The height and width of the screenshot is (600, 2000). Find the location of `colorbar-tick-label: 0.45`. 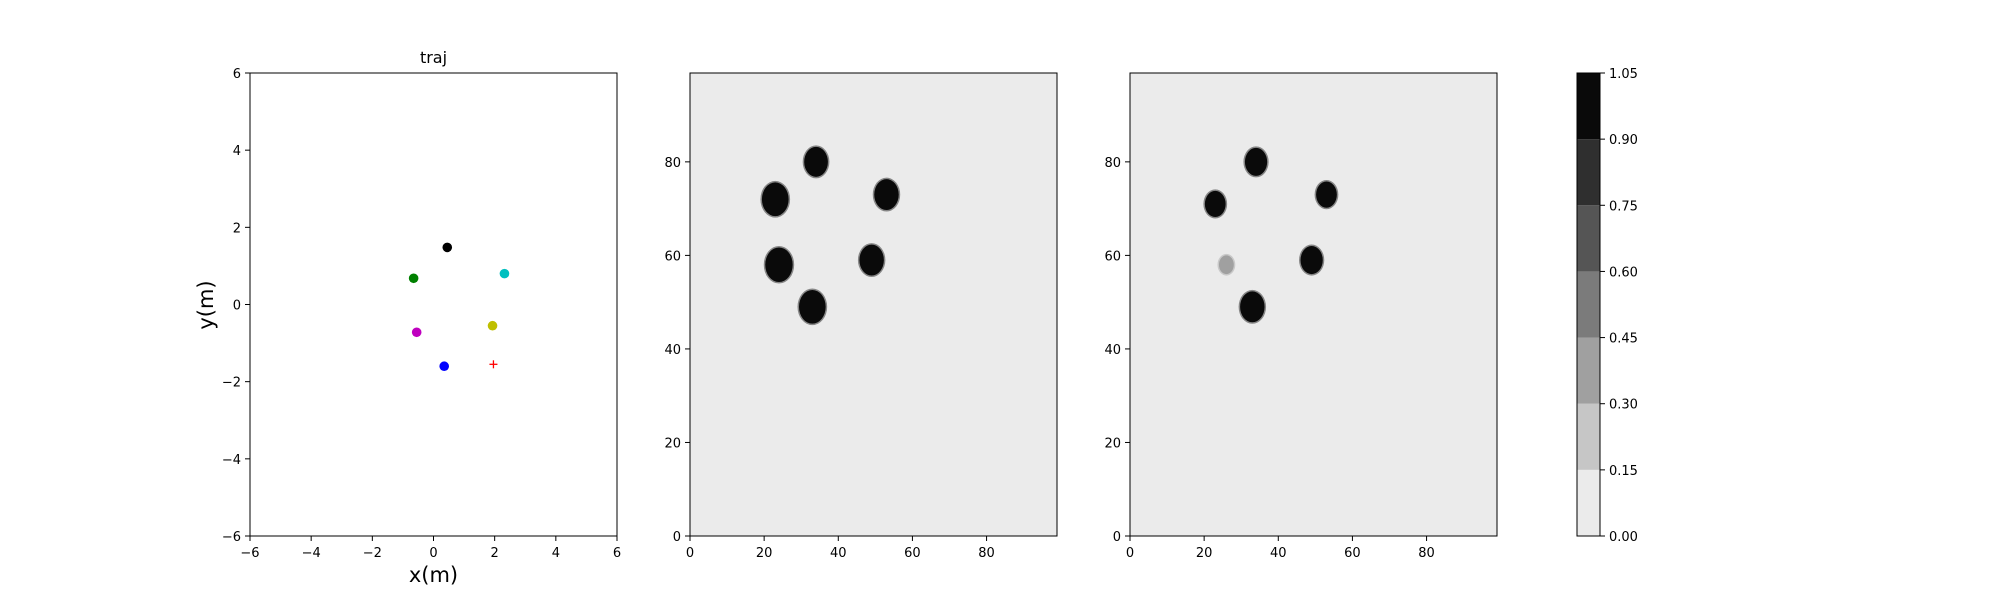

colorbar-tick-label: 0.45 is located at coordinates (1623, 339).